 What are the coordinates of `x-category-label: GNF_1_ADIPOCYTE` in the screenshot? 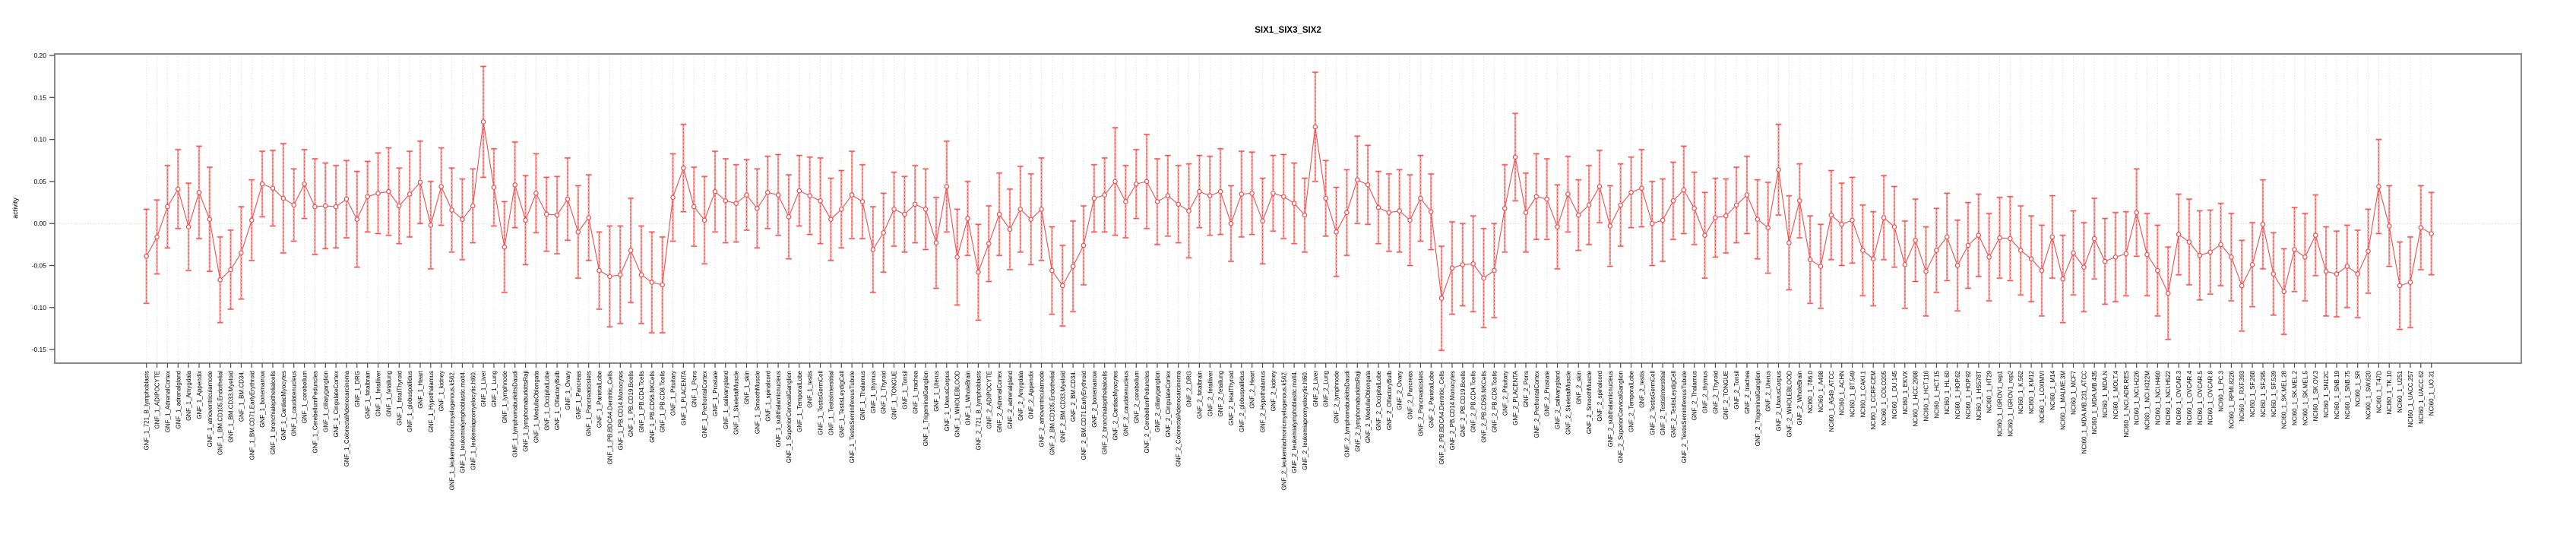 It's located at (157, 399).